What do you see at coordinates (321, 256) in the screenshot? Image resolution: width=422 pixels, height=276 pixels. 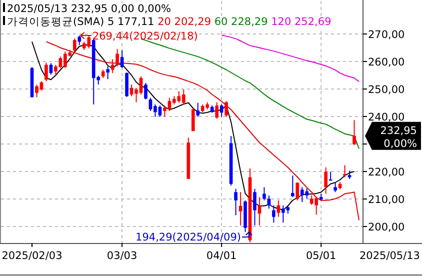 I see `x-tick-label: 05/01` at bounding box center [321, 256].